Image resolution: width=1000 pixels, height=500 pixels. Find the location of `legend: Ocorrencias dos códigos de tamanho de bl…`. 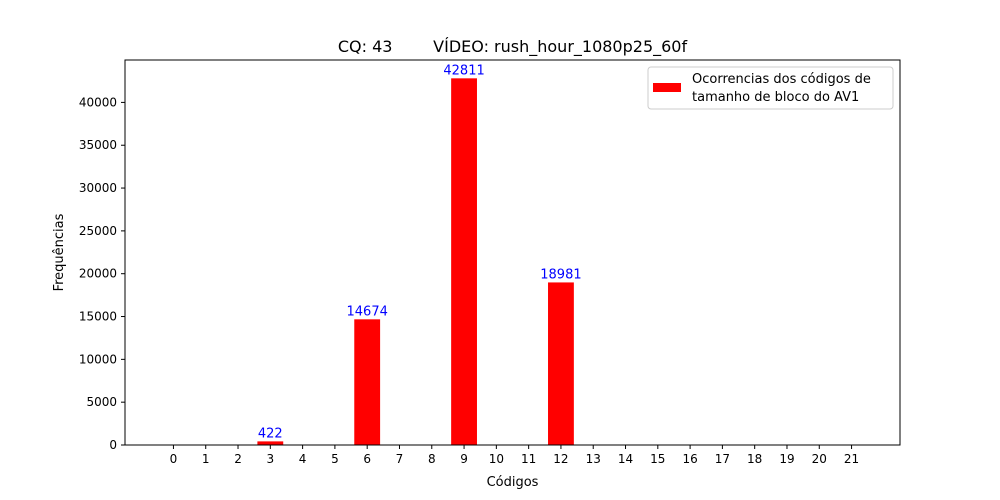

legend: Ocorrencias dos códigos de tamanho de bl… is located at coordinates (770, 88).